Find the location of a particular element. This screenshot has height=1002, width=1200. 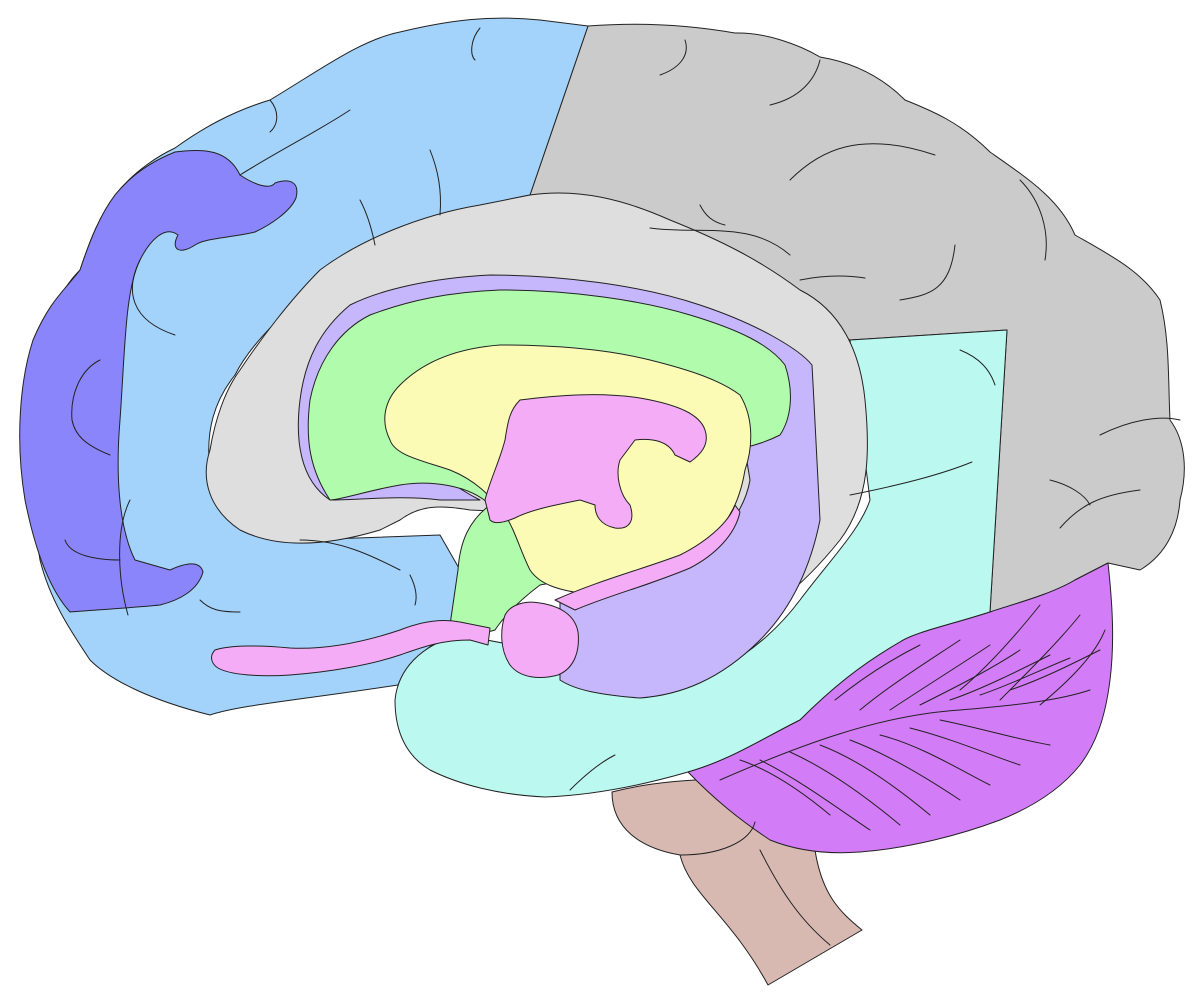

cerebellum is located at coordinates (900, 708).